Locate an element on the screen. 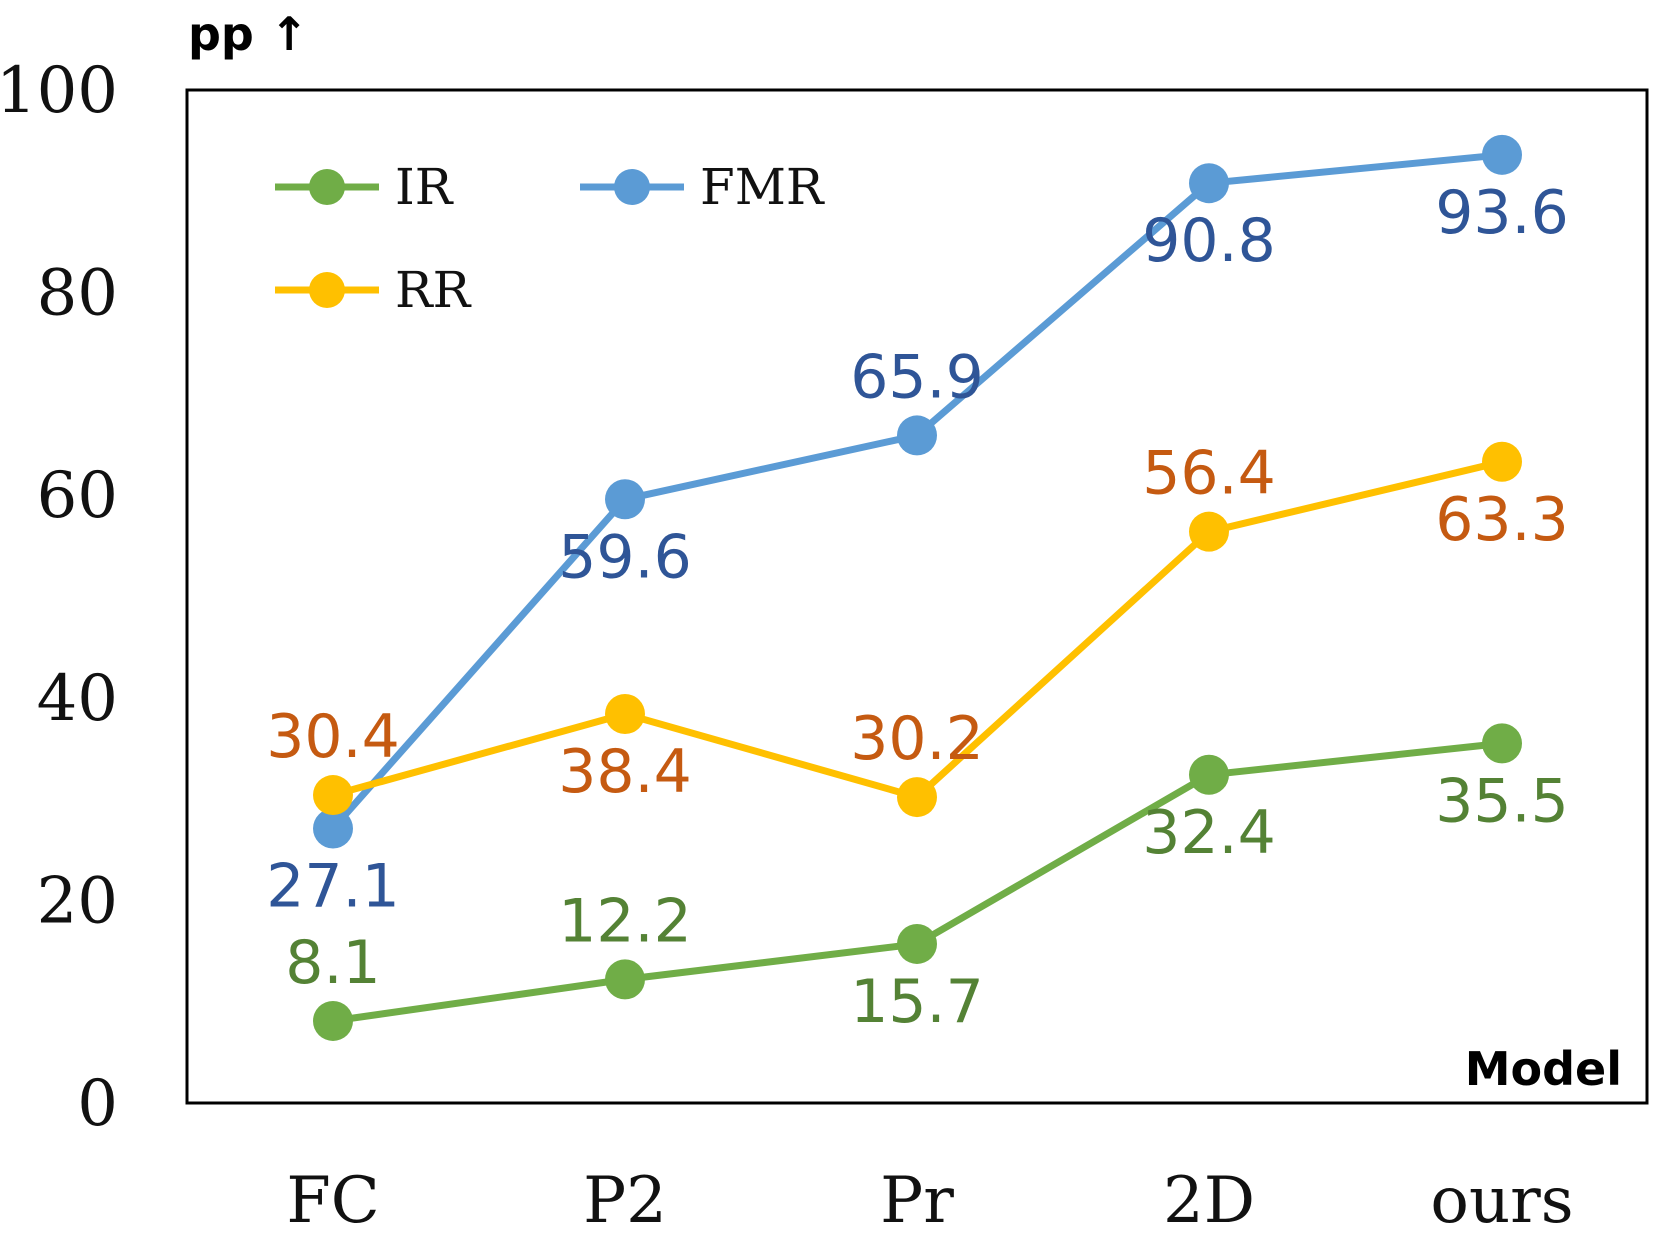 The width and height of the screenshot is (1659, 1250). legend-marker-rr is located at coordinates (327, 290).